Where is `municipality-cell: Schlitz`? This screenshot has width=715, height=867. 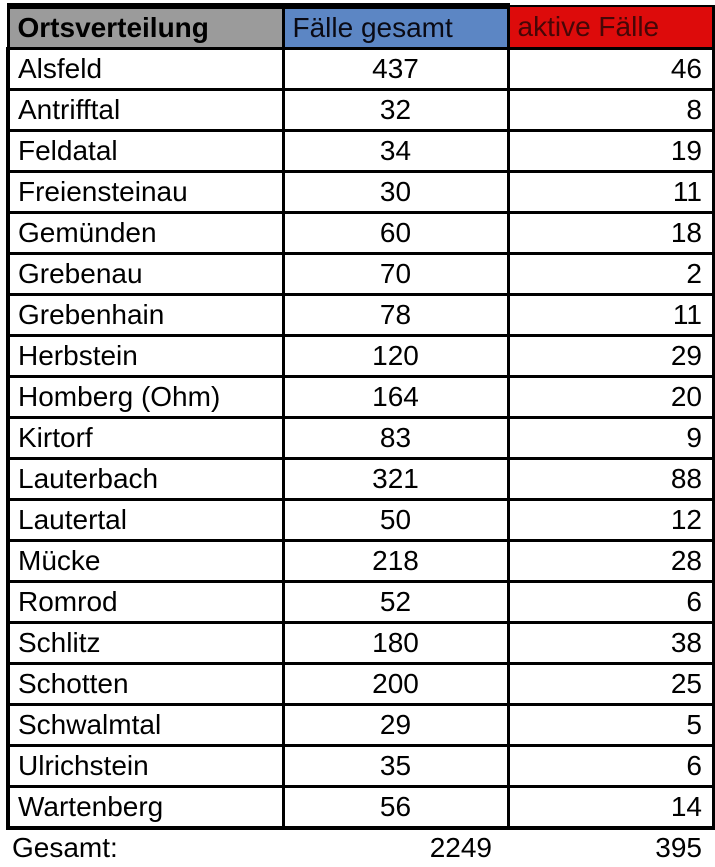
municipality-cell: Schlitz is located at coordinates (145, 643).